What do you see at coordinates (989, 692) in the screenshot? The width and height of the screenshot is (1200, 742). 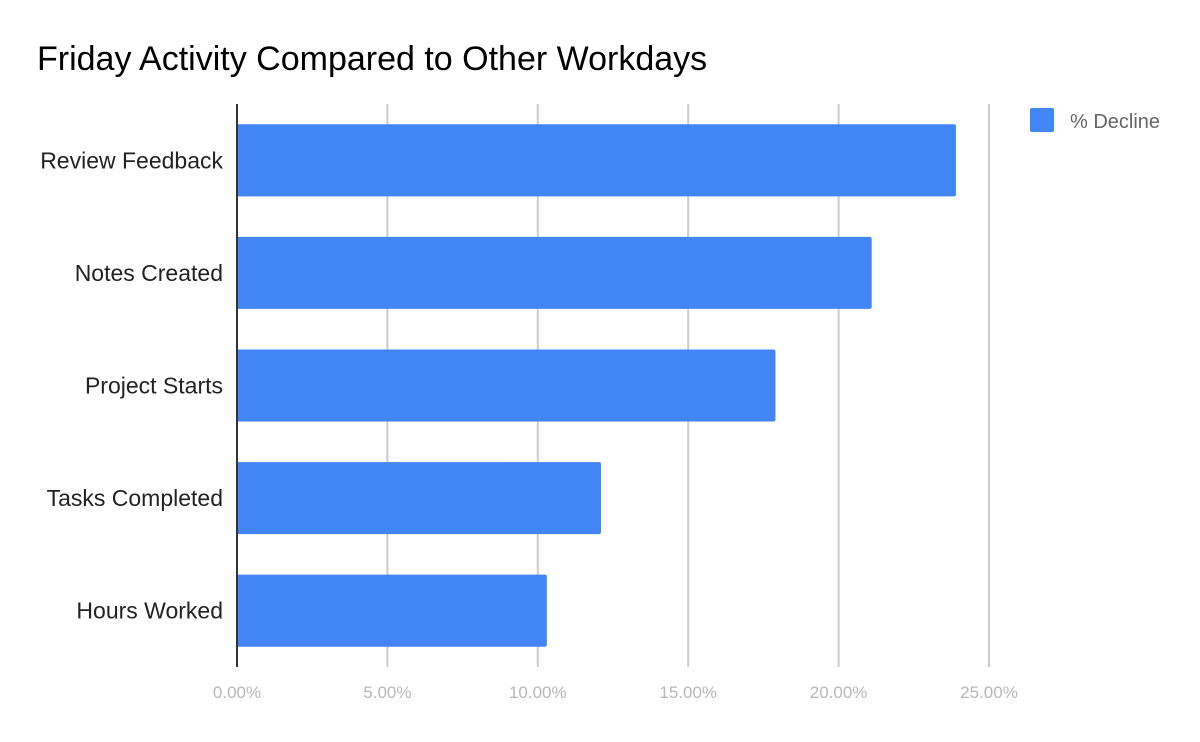 I see `x-tick-label: 25.00%` at bounding box center [989, 692].